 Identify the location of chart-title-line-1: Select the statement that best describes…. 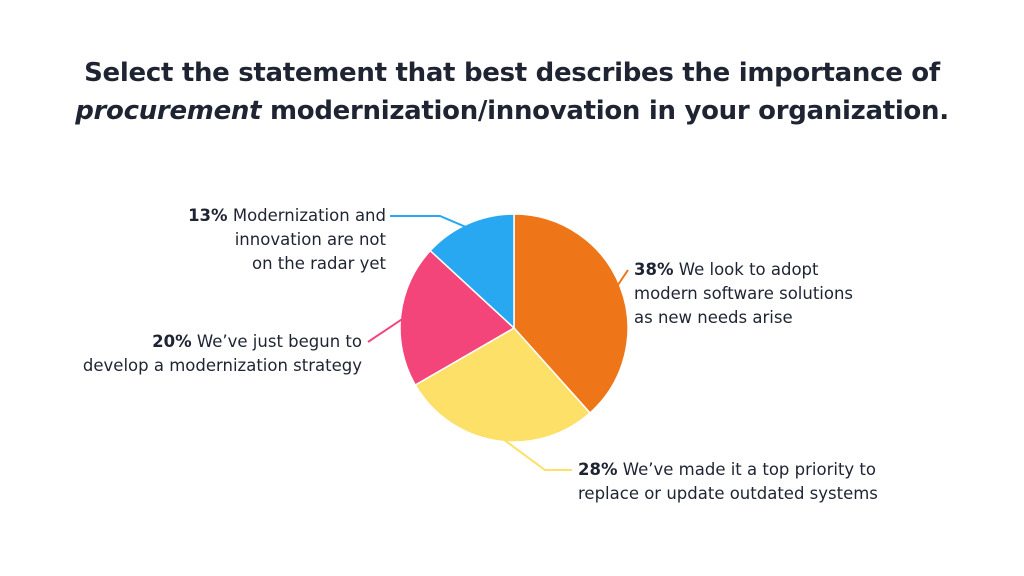
(512, 73).